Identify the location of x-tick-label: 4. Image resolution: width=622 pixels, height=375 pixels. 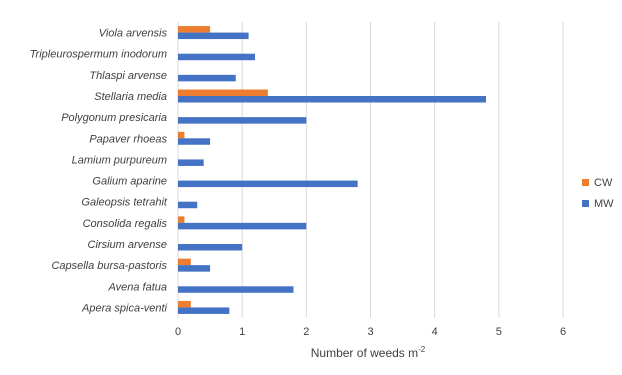
(435, 332).